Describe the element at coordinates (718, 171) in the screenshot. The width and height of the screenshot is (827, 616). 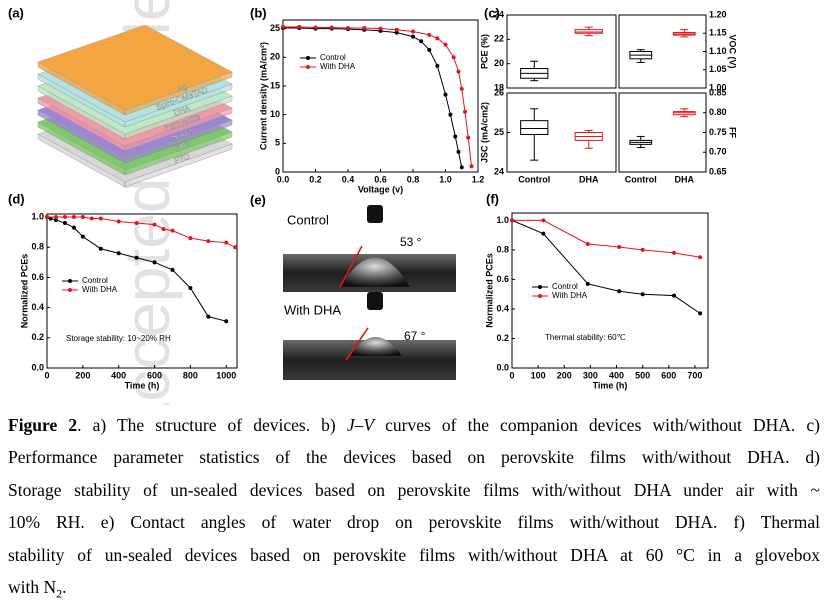
I see `y-tick-label: 0.65` at that location.